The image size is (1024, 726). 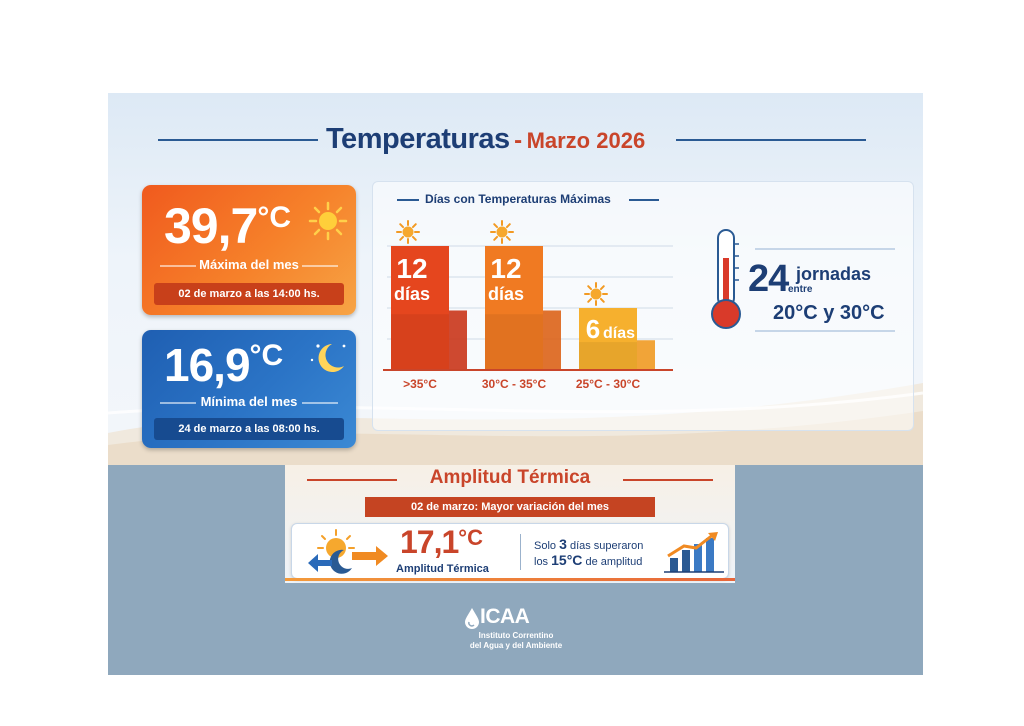 I want to click on max-label: Máxima del mes, so click(x=249, y=264).